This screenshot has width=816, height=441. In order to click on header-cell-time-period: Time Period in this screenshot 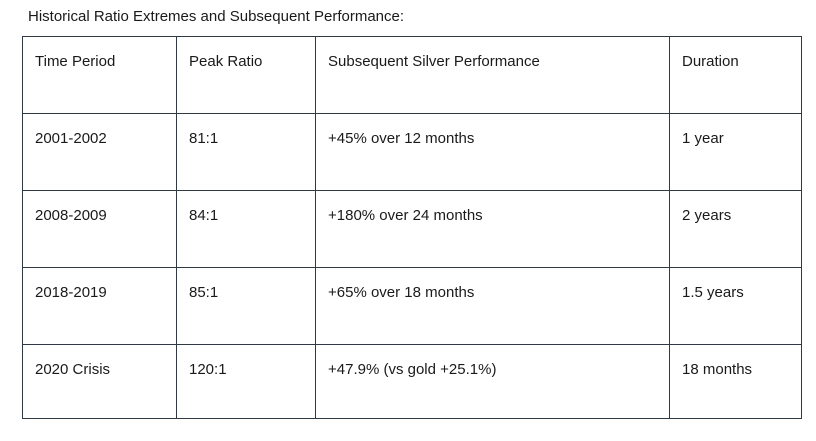, I will do `click(99, 75)`.